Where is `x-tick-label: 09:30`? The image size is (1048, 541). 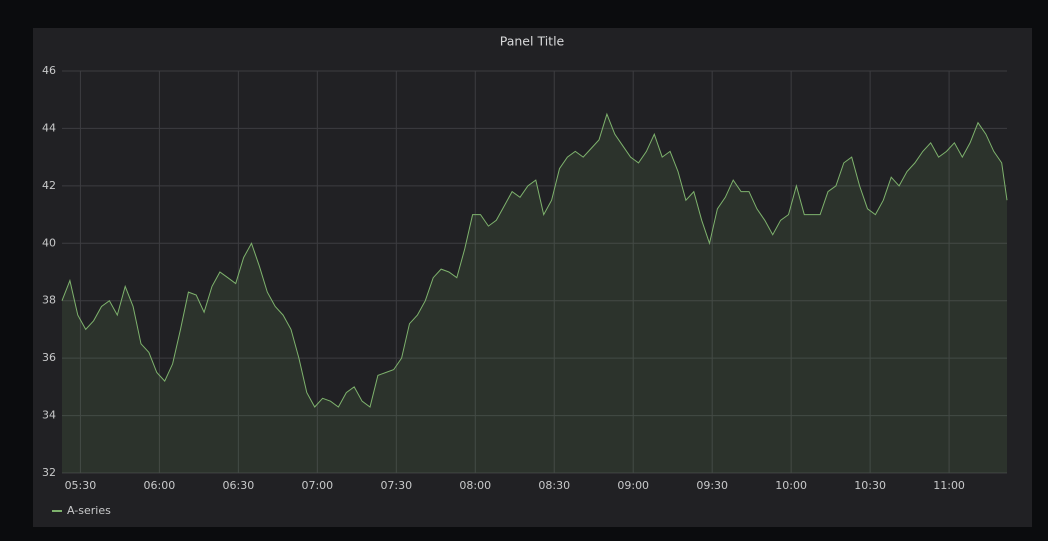 x-tick-label: 09:30 is located at coordinates (712, 485).